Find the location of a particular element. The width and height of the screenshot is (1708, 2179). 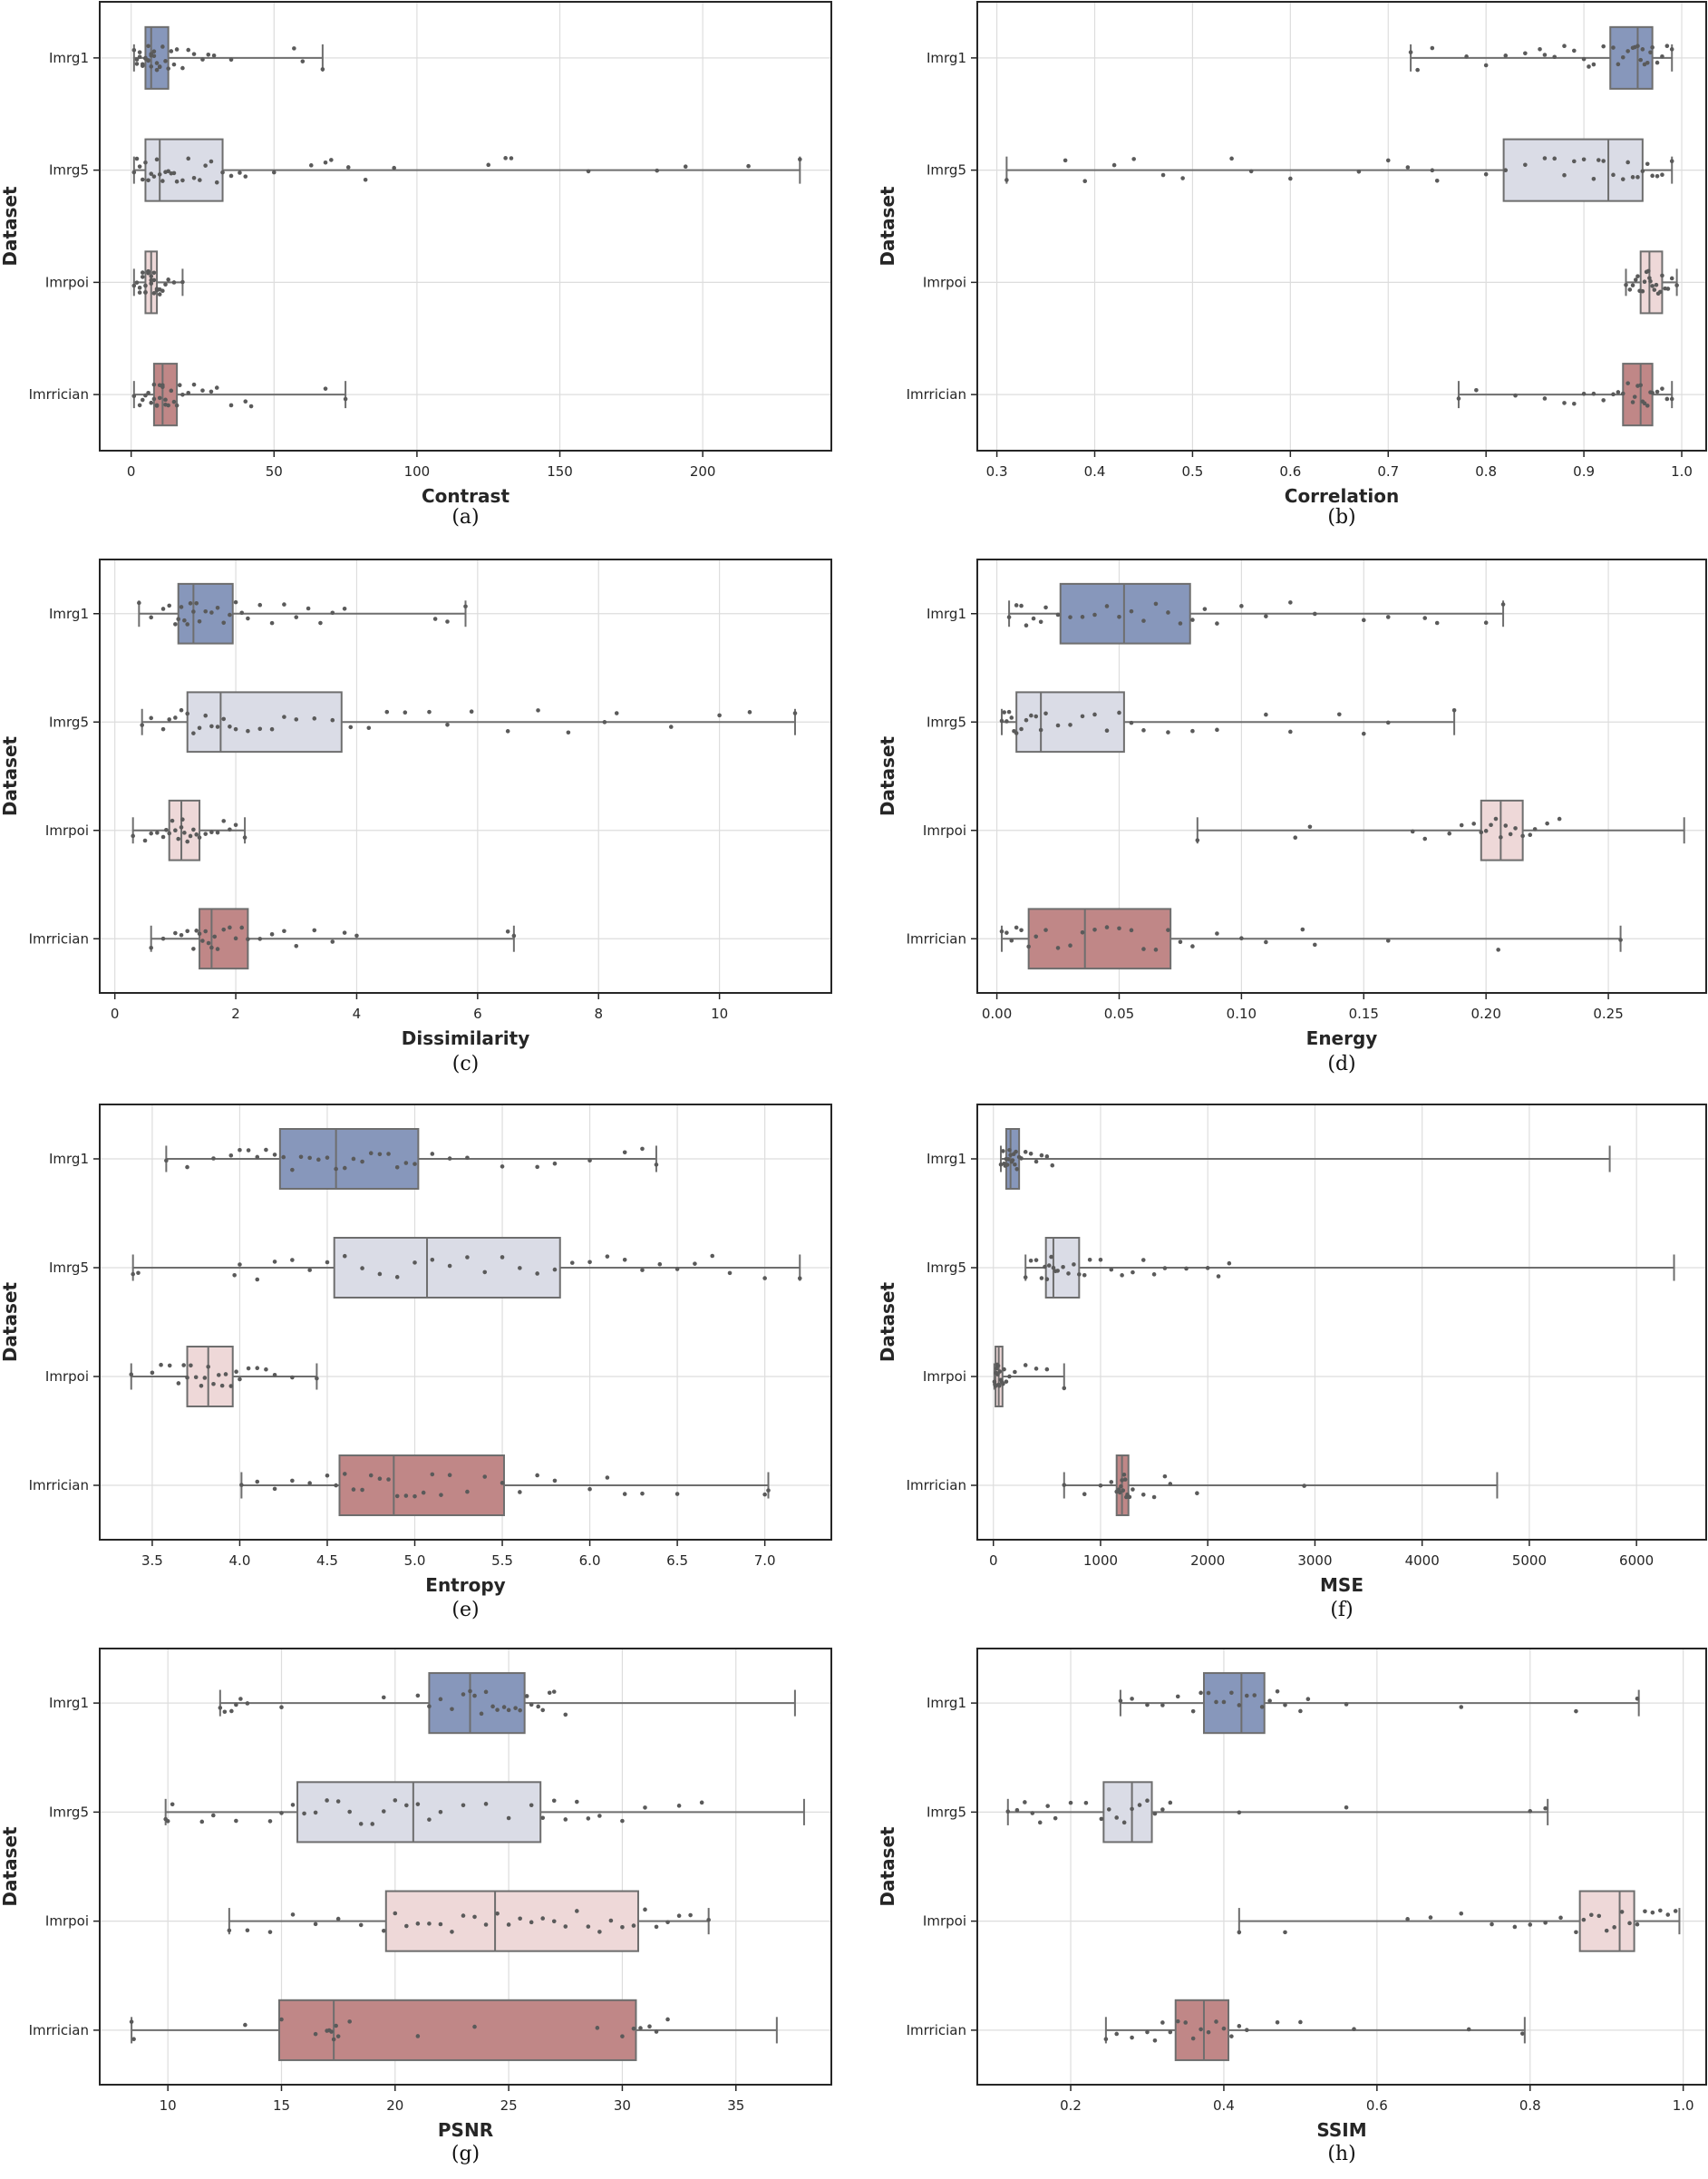

x-axis-label: PSNR is located at coordinates (465, 2130).